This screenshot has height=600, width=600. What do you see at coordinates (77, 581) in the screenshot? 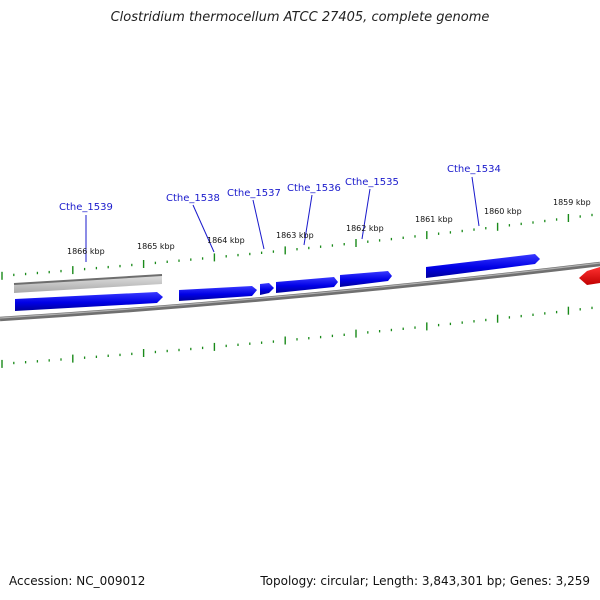
I see `accession-text: Accession: NC_009012` at bounding box center [77, 581].